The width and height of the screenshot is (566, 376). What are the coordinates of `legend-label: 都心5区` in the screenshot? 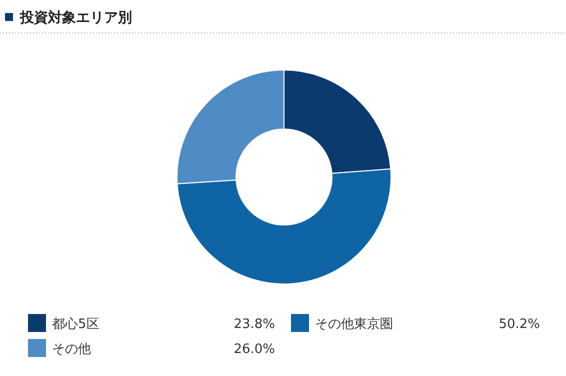 It's located at (76, 324).